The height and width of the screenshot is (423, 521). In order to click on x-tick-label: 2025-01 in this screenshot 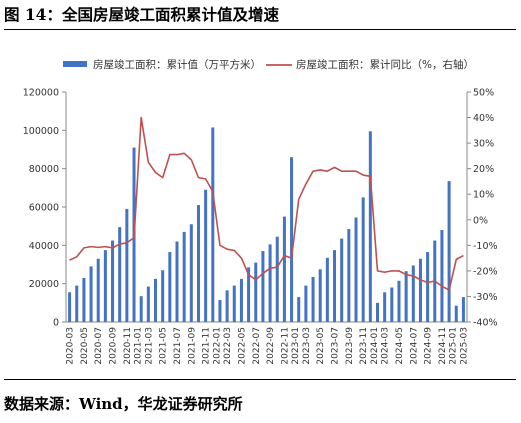, I will do `click(454, 346)`.